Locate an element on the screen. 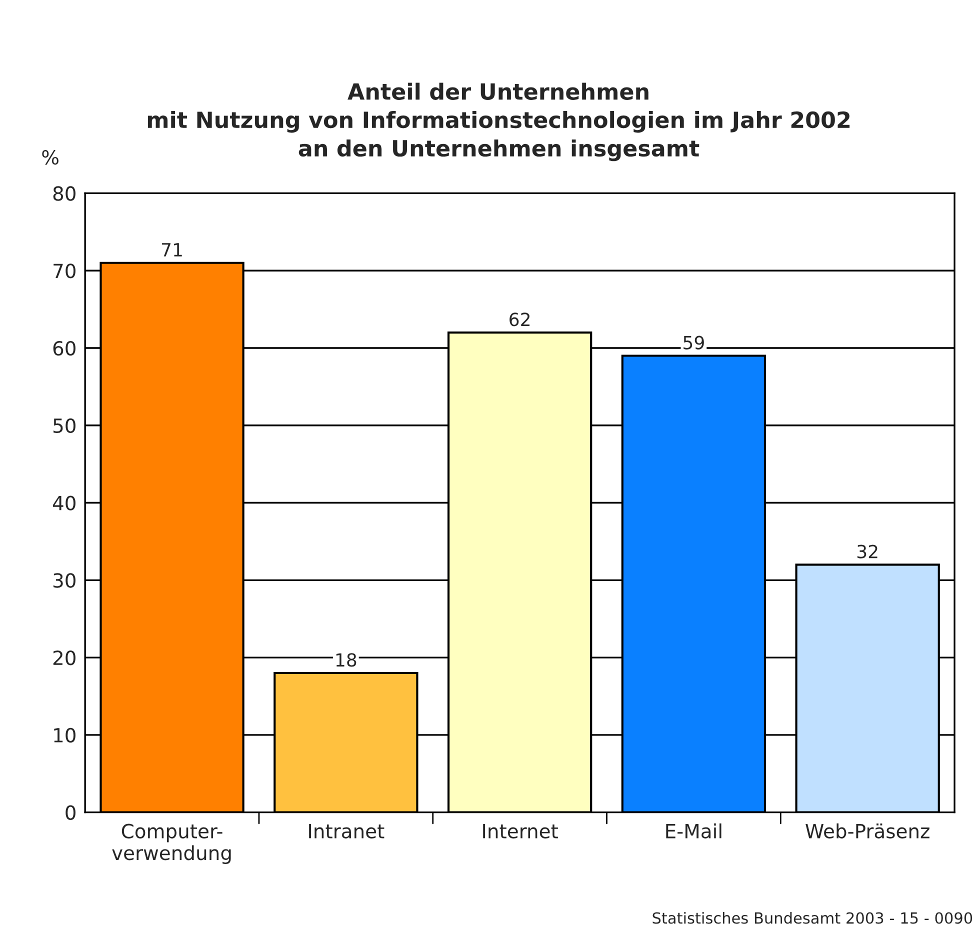 The height and width of the screenshot is (938, 978). data-label: 59 is located at coordinates (694, 343).